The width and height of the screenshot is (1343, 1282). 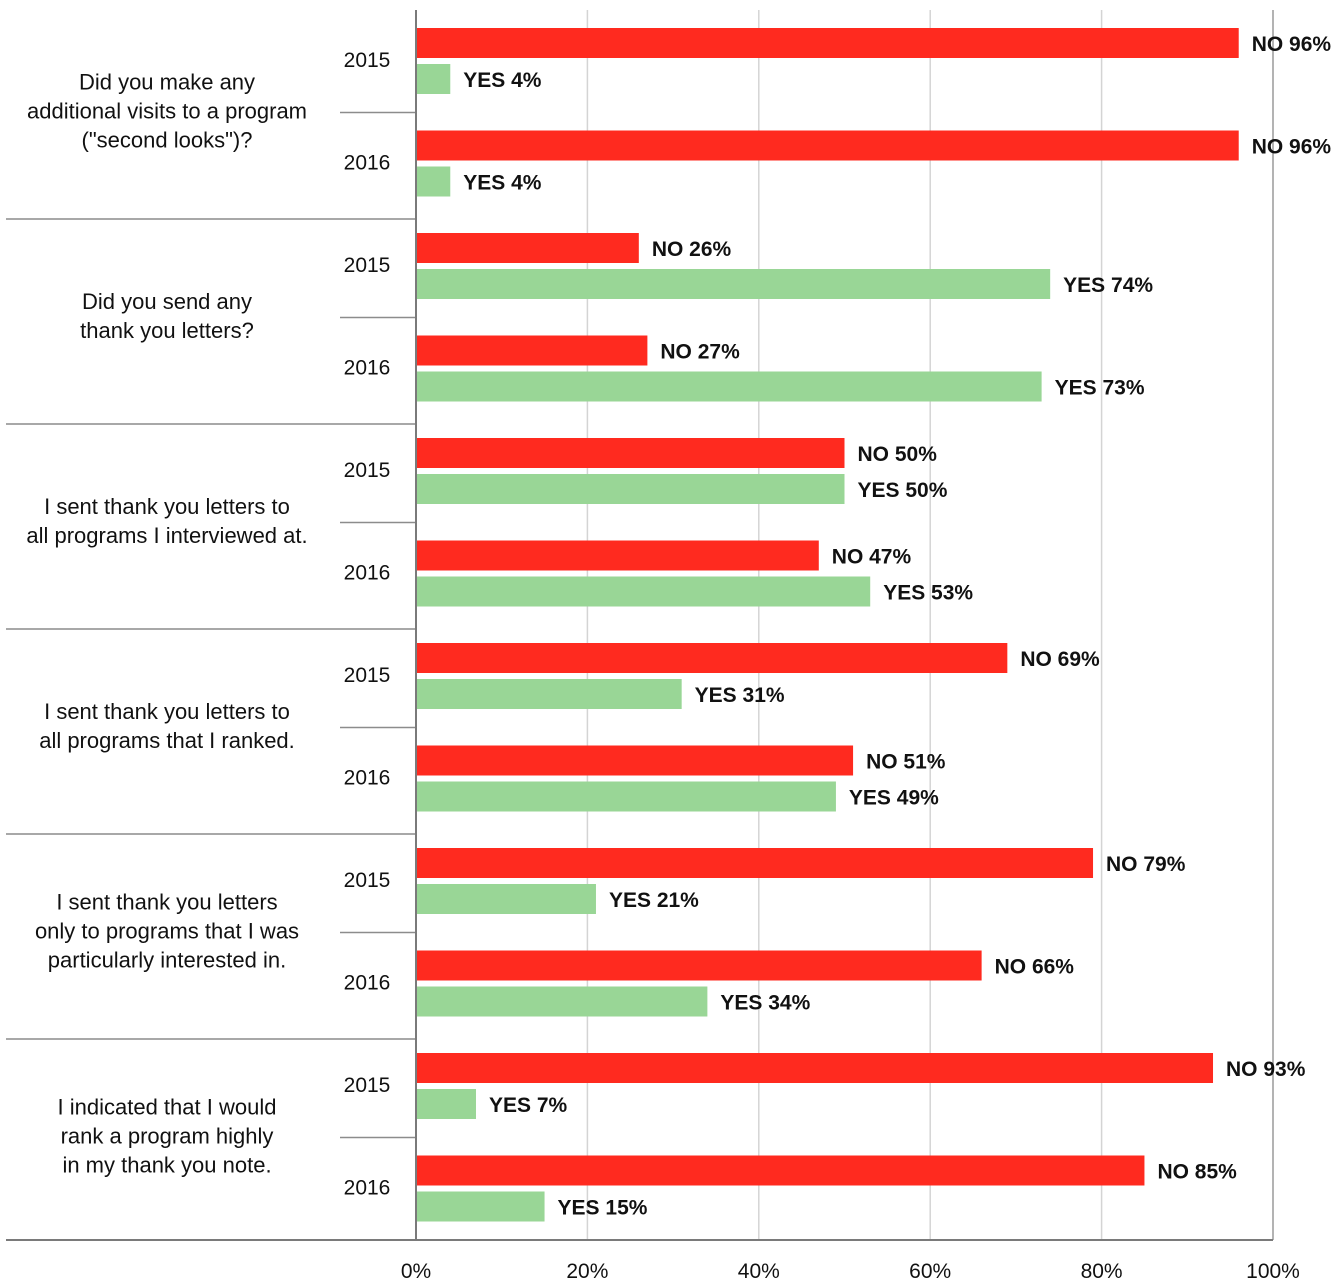 I want to click on data-label-yes: YES 15%, so click(x=603, y=1208).